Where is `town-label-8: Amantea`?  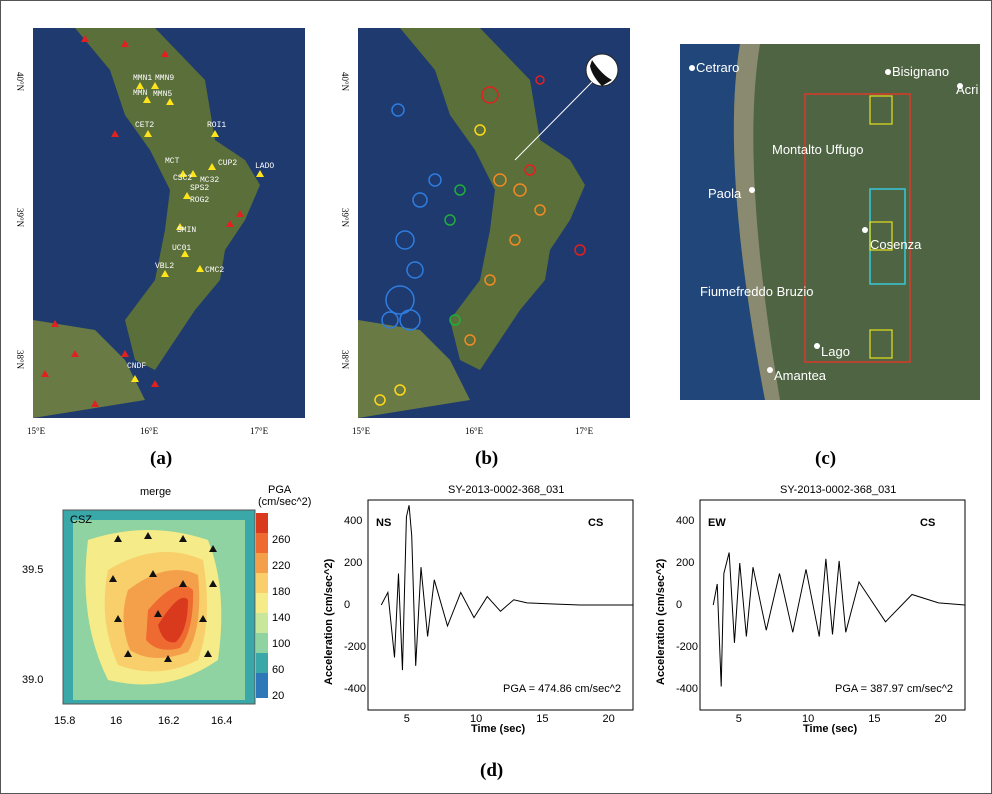 town-label-8: Amantea is located at coordinates (800, 375).